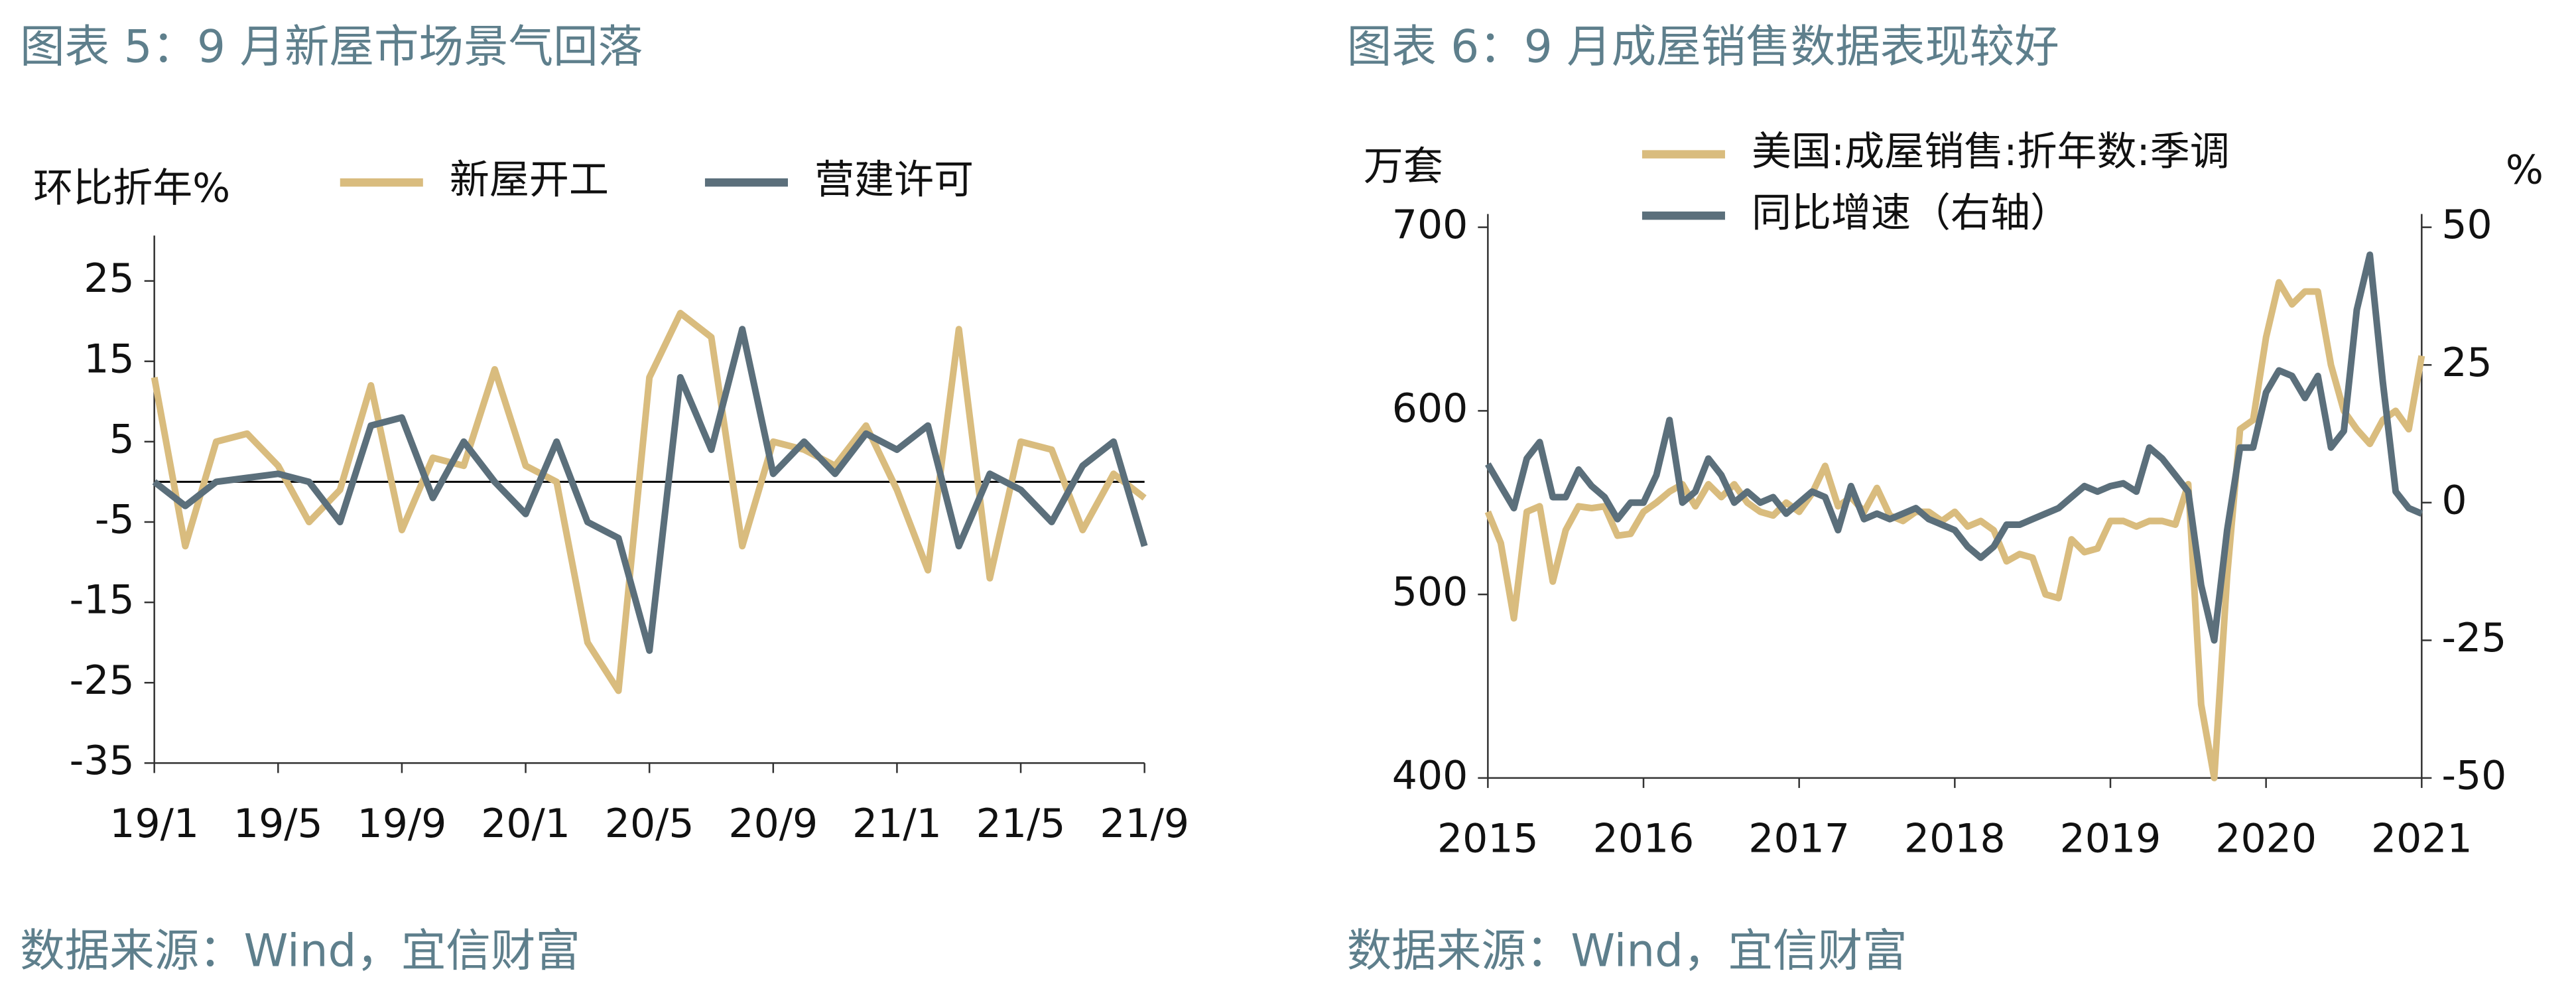  What do you see at coordinates (1145, 824) in the screenshot?
I see `x-tick-label: 21/9` at bounding box center [1145, 824].